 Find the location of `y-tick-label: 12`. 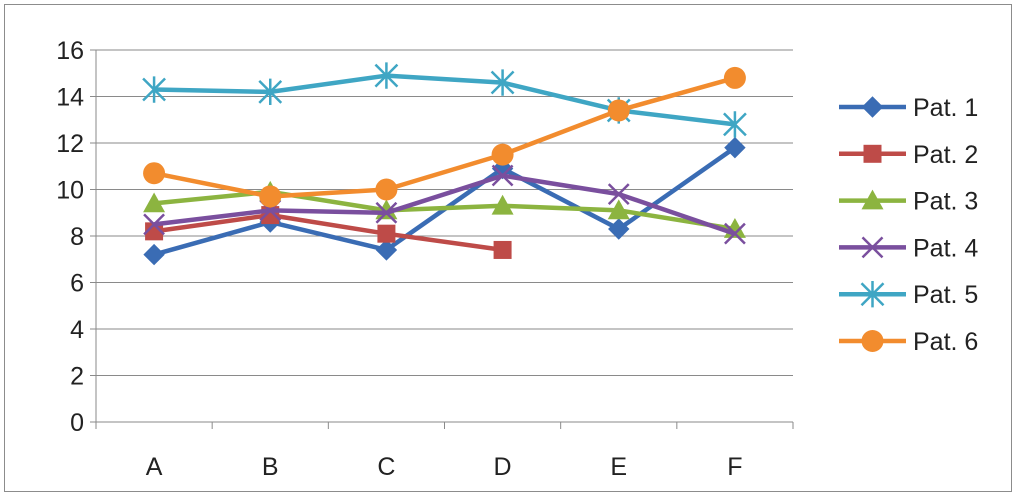

y-tick-label: 12 is located at coordinates (70, 144).